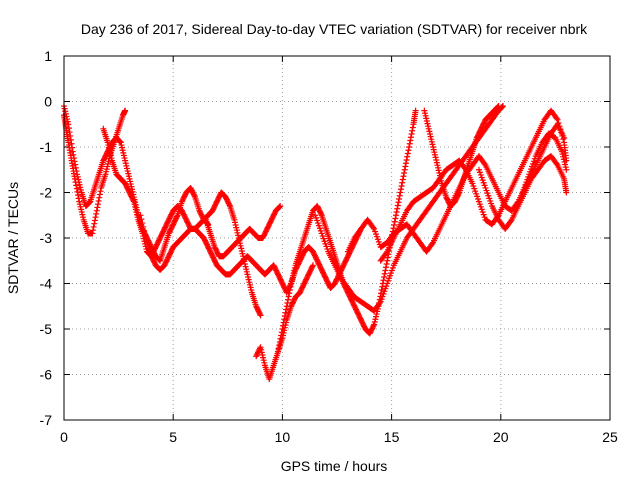 The image size is (640, 480). I want to click on series-arc13, so click(544, 163).